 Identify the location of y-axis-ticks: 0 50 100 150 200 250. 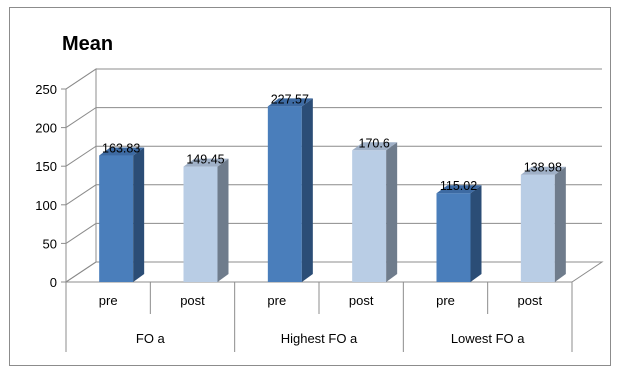
(50, 186).